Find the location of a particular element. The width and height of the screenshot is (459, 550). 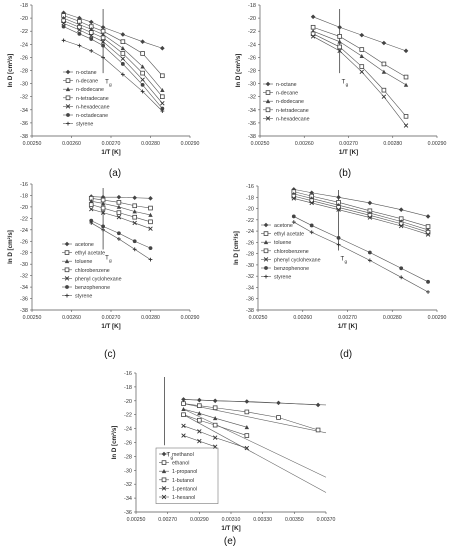

legend-entry: chlorobenzene is located at coordinates (92, 271).